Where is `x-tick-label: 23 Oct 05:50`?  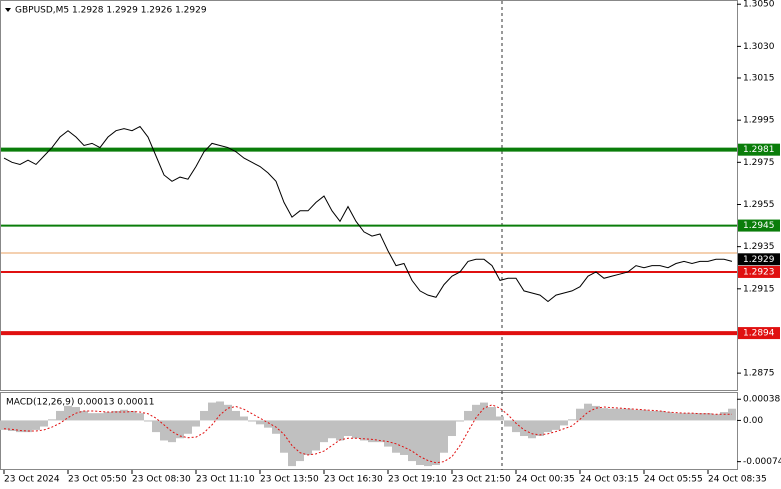
x-tick-label: 23 Oct 05:50 is located at coordinates (97, 480).